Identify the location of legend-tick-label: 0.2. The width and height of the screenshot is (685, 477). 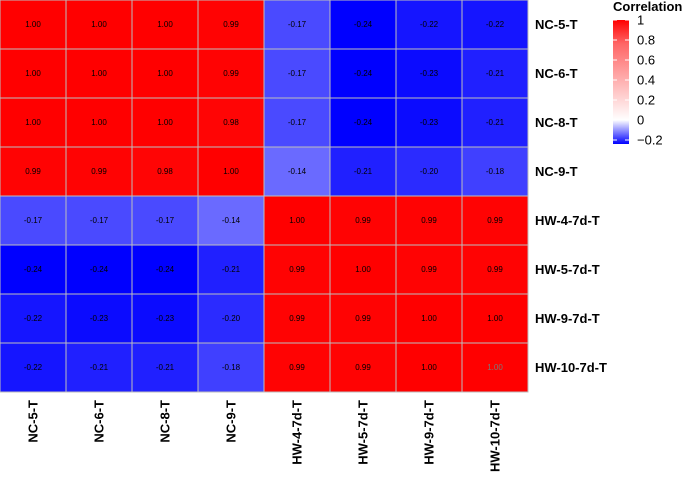
(646, 100).